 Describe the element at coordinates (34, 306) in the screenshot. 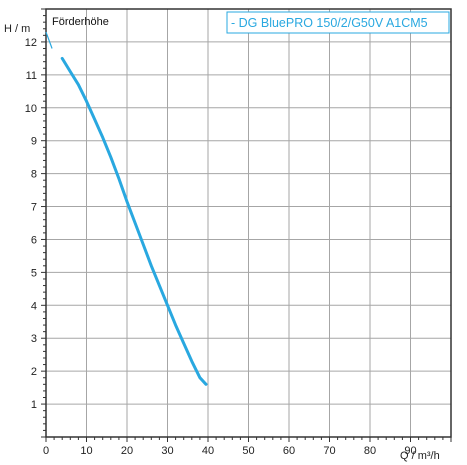

I see `y-tick-label: 4` at that location.